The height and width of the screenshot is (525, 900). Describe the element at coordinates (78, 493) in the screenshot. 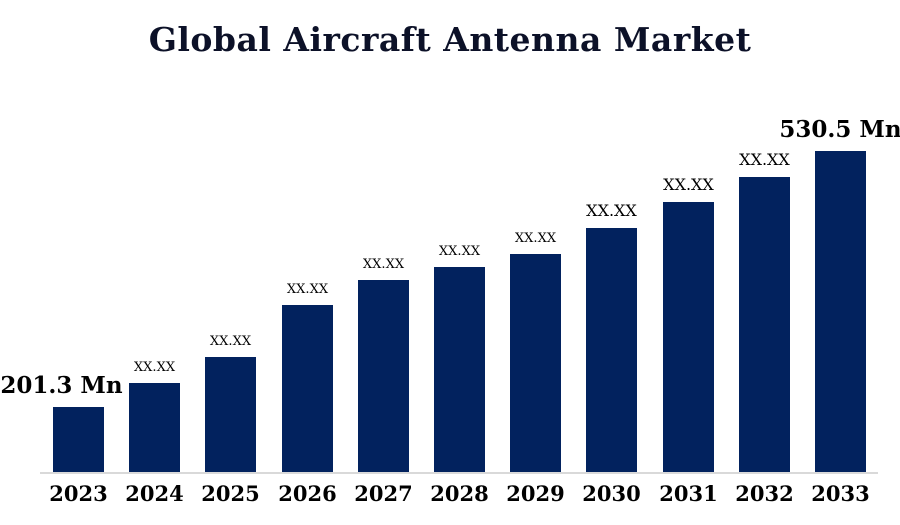

I see `x-tick-label-2023: 2023` at that location.